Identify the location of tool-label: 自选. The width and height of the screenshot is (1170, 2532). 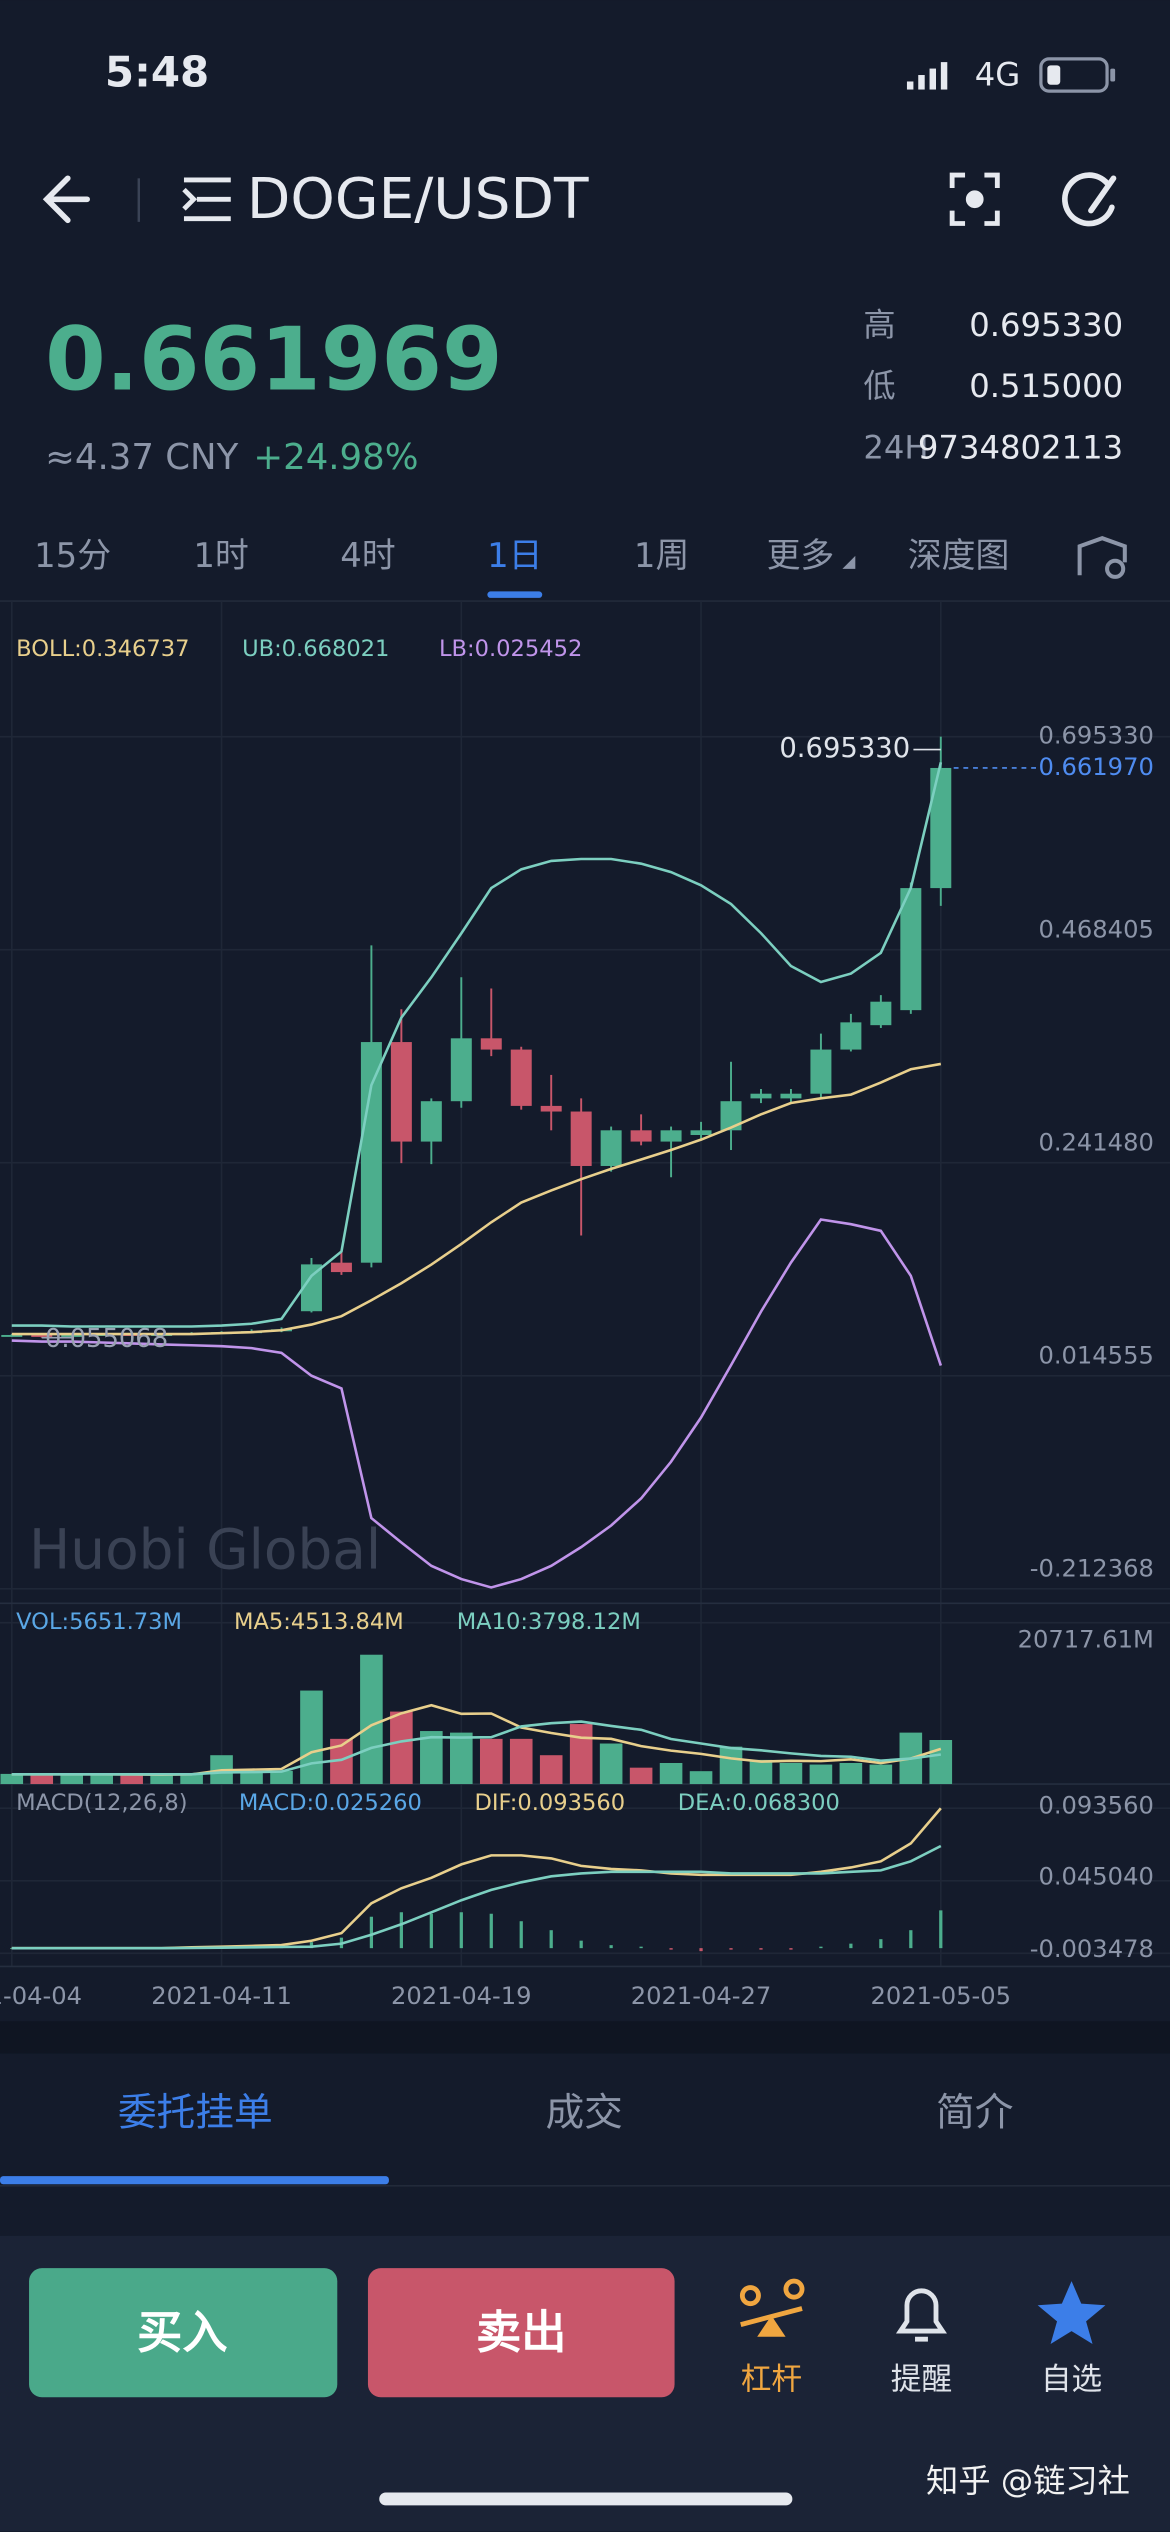
(1071, 2380).